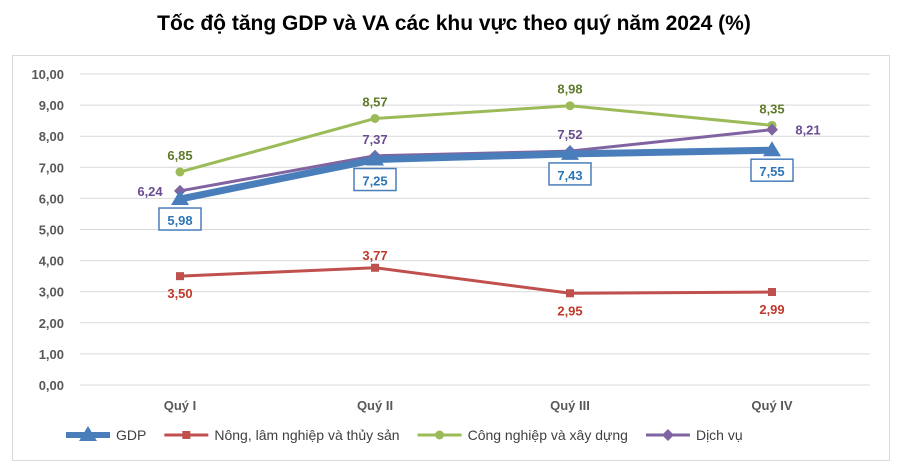 The image size is (908, 476). I want to click on data-label: 8,21, so click(807, 130).